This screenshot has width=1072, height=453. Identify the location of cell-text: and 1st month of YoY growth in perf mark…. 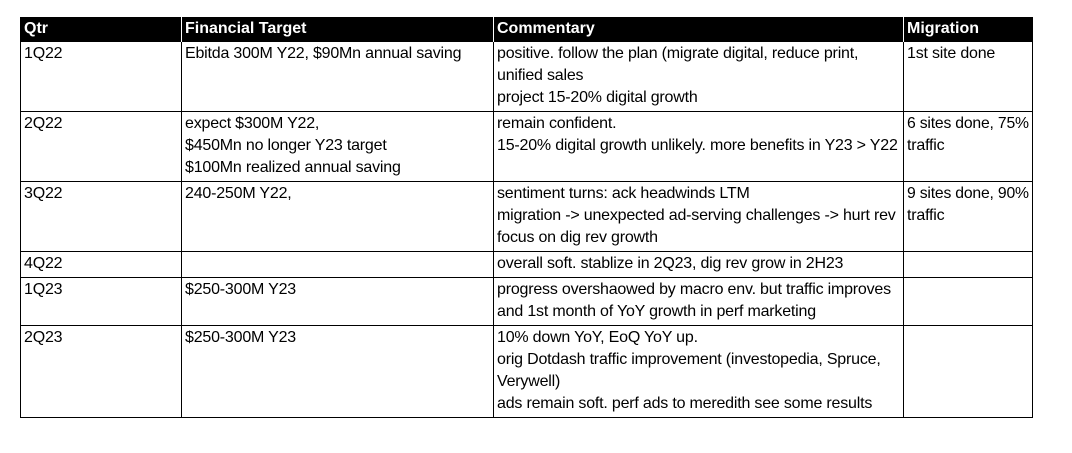
(656, 311).